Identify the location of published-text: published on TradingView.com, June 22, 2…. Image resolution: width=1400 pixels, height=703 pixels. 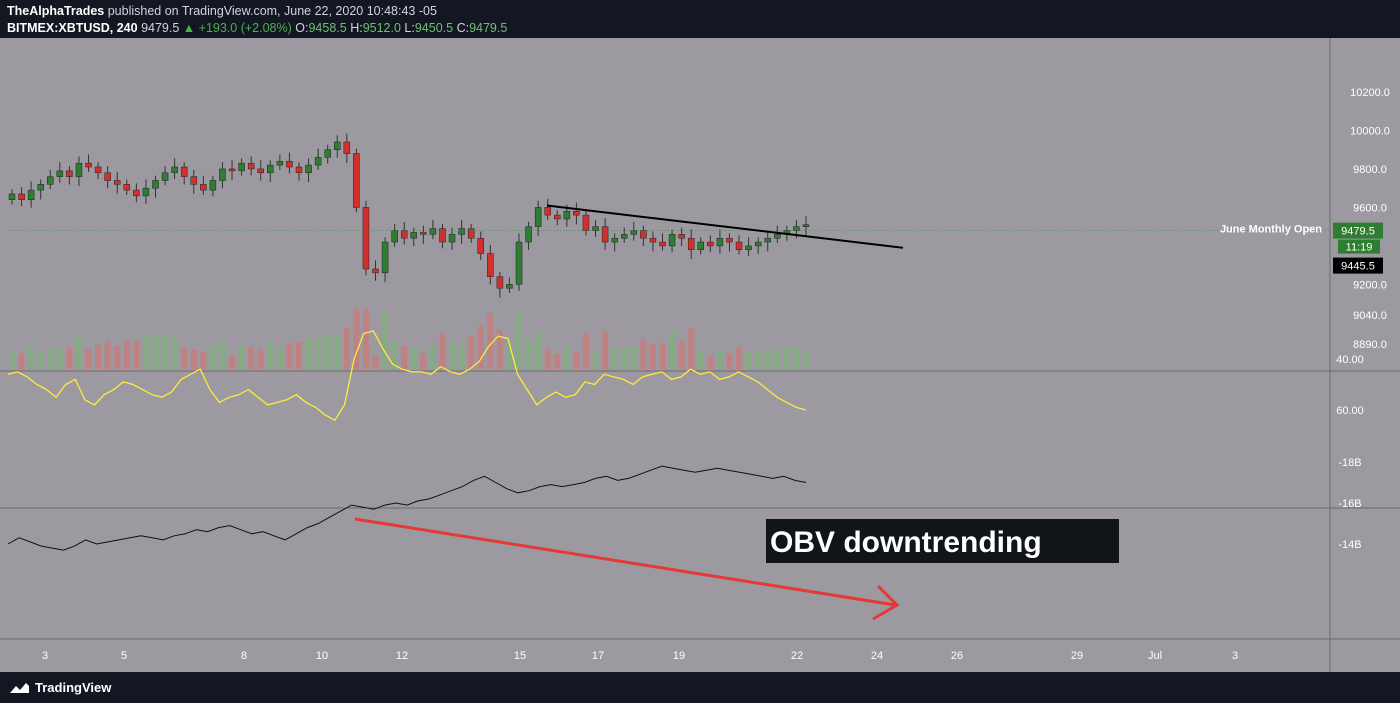
(272, 11).